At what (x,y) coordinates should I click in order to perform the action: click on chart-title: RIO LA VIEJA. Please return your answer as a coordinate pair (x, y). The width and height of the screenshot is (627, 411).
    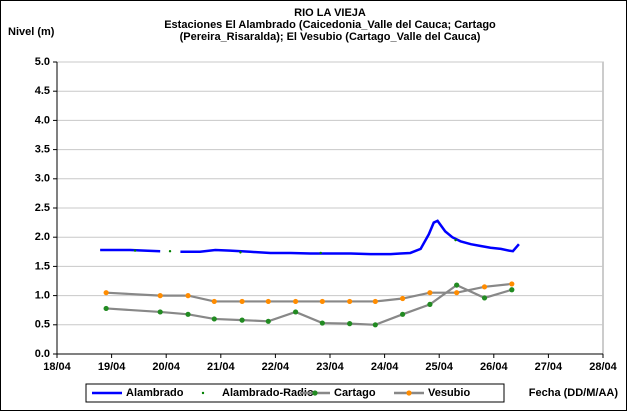
    Looking at the image, I should click on (330, 13).